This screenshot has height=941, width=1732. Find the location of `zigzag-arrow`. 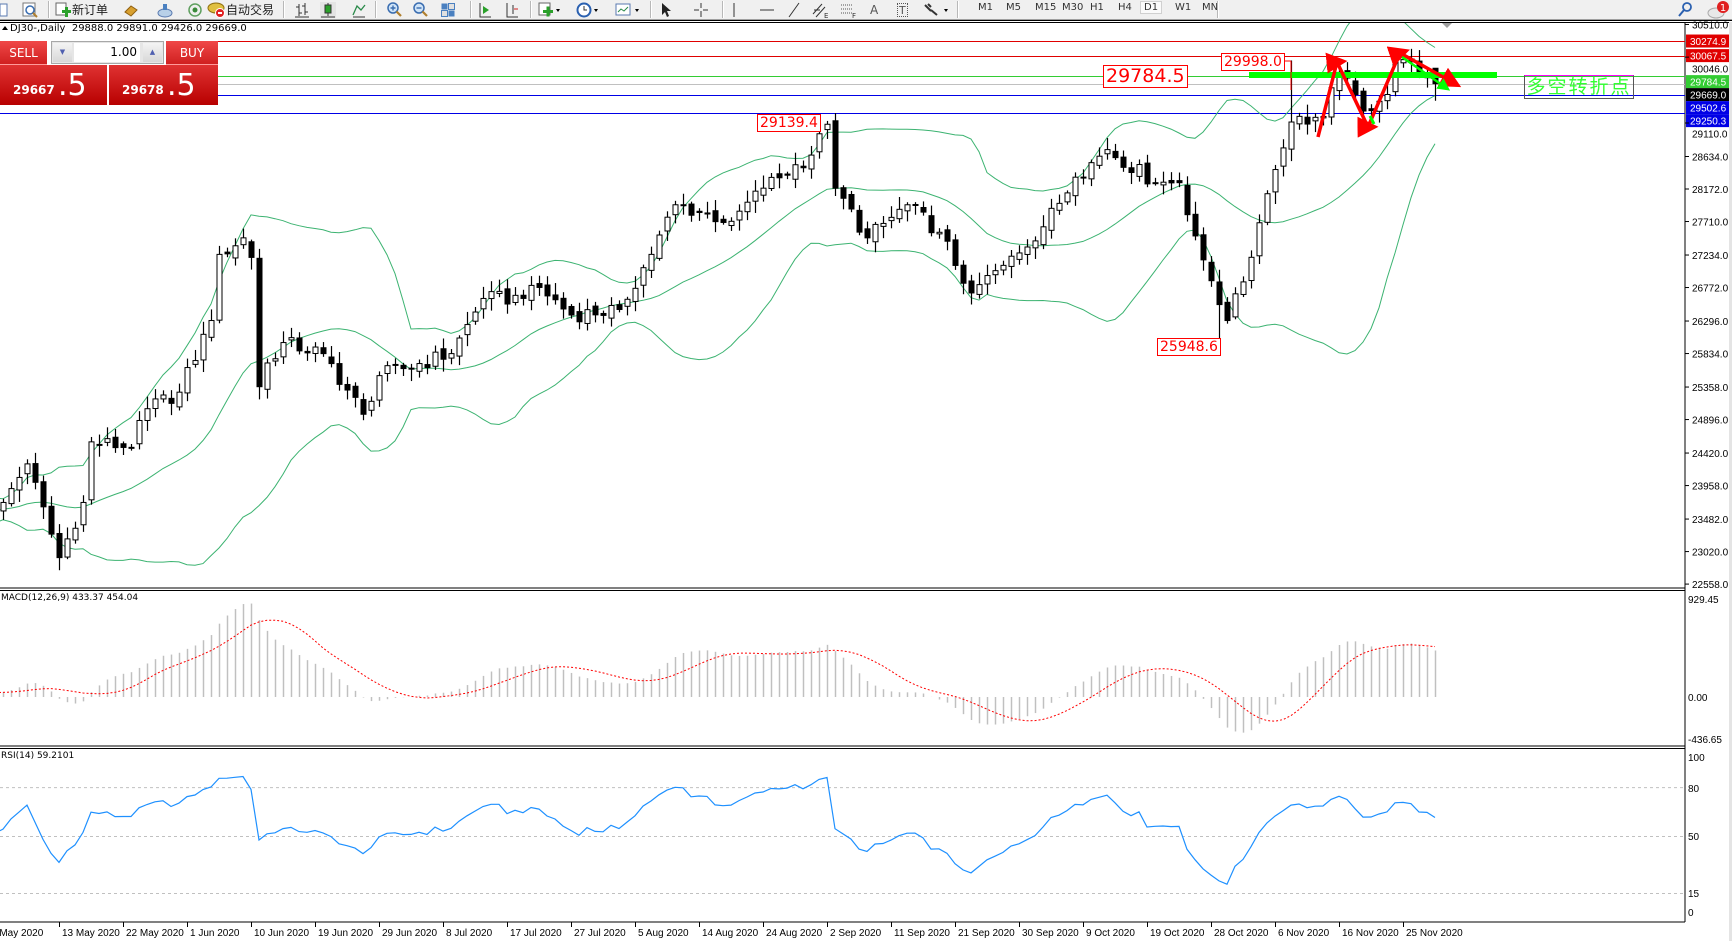

zigzag-arrow is located at coordinates (1389, 92).